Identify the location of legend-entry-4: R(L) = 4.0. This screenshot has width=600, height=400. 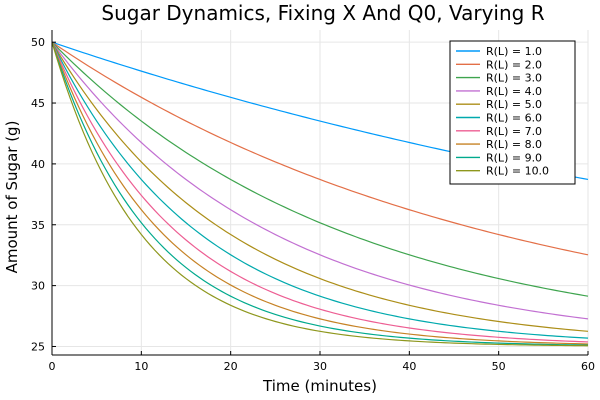
(514, 91).